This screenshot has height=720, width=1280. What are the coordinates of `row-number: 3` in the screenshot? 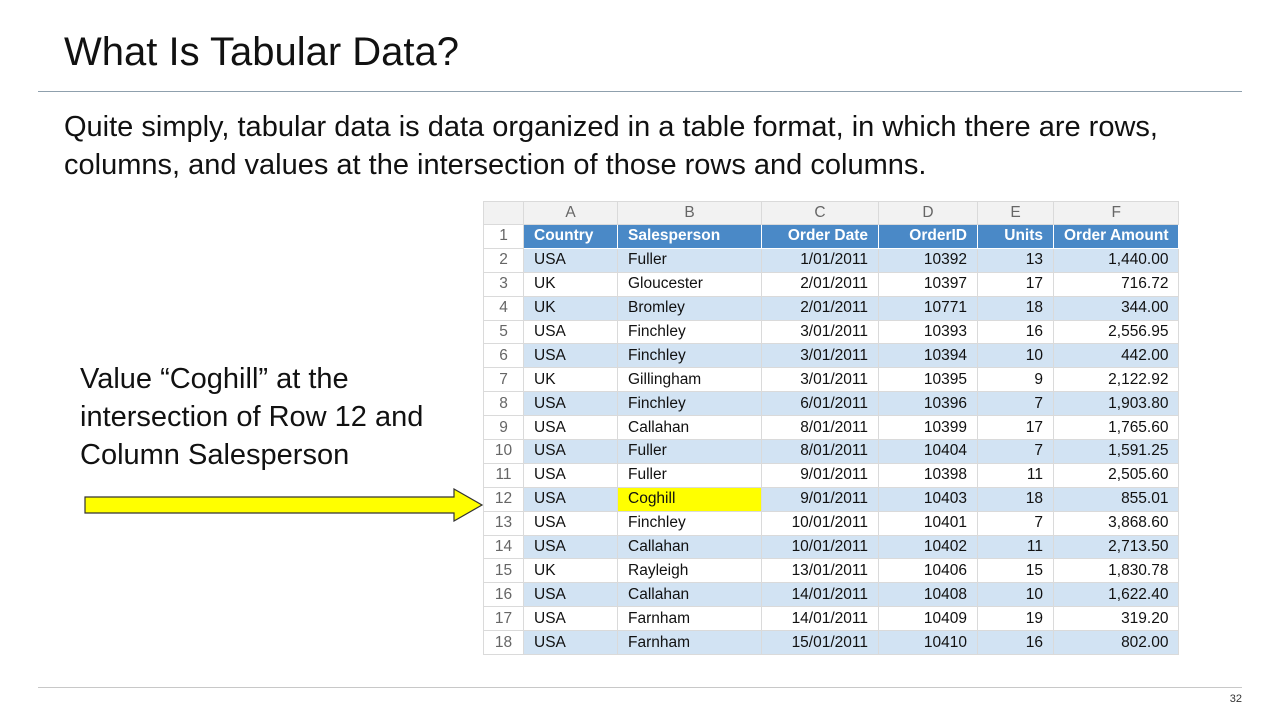 It's located at (503, 284).